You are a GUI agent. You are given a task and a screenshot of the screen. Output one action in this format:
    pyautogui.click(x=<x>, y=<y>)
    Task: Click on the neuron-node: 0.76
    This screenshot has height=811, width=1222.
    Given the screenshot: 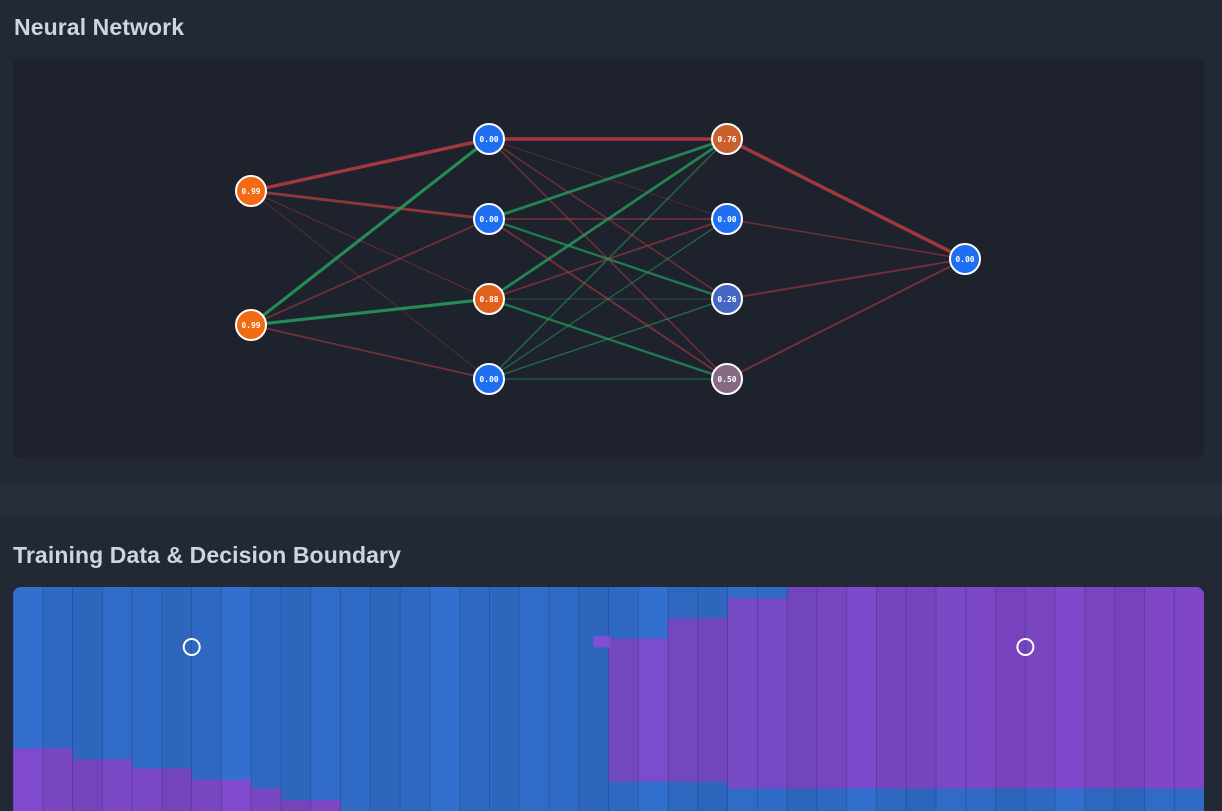 What is the action you would take?
    pyautogui.click(x=727, y=139)
    